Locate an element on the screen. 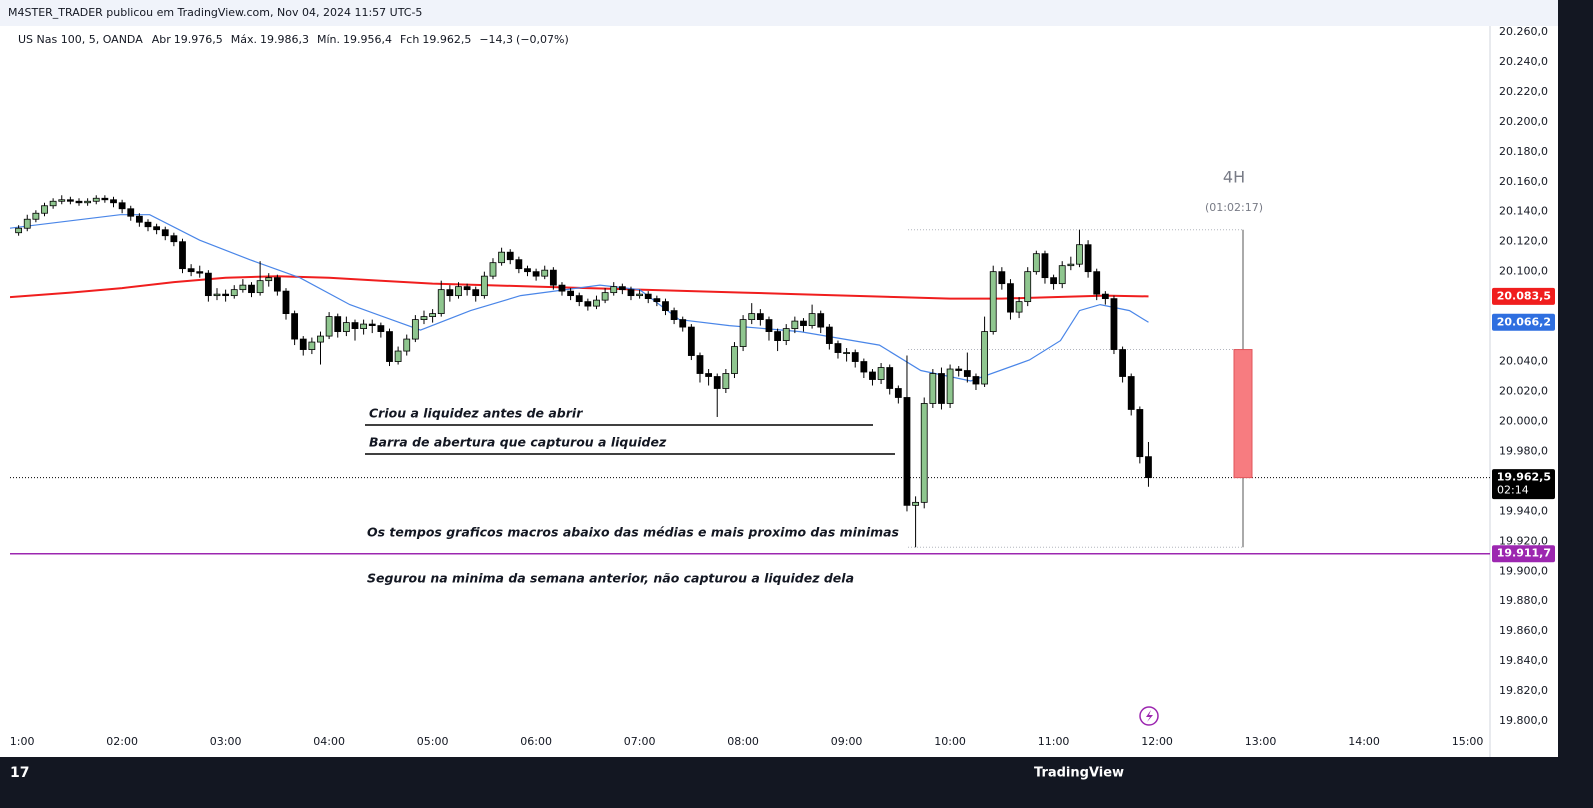 The height and width of the screenshot is (808, 1593). symbol: US Nas 100, 5, OANDA is located at coordinates (80, 39).